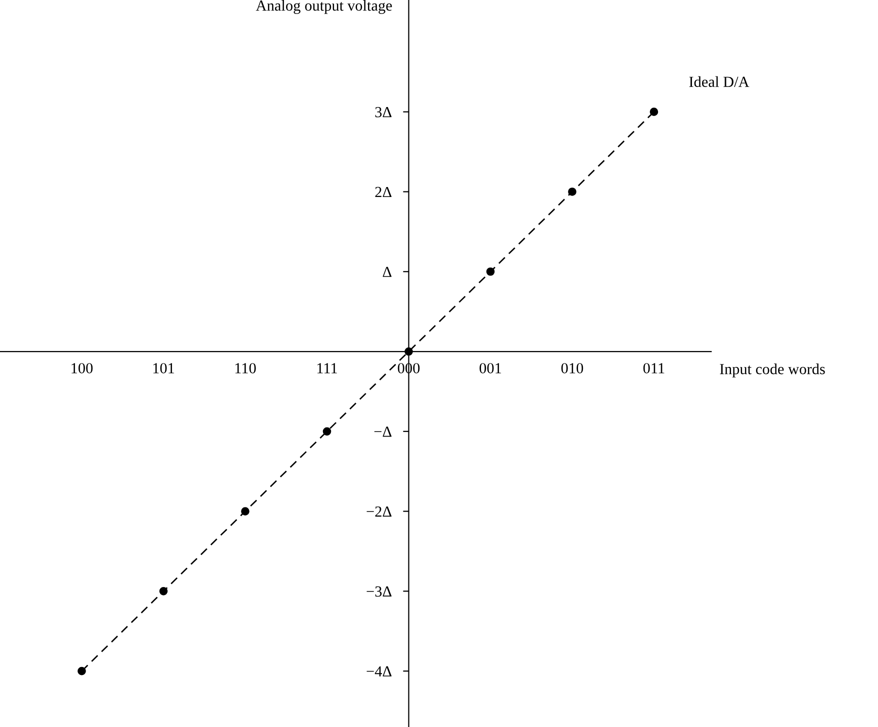  What do you see at coordinates (491, 368) in the screenshot?
I see `x-tick-label: 001` at bounding box center [491, 368].